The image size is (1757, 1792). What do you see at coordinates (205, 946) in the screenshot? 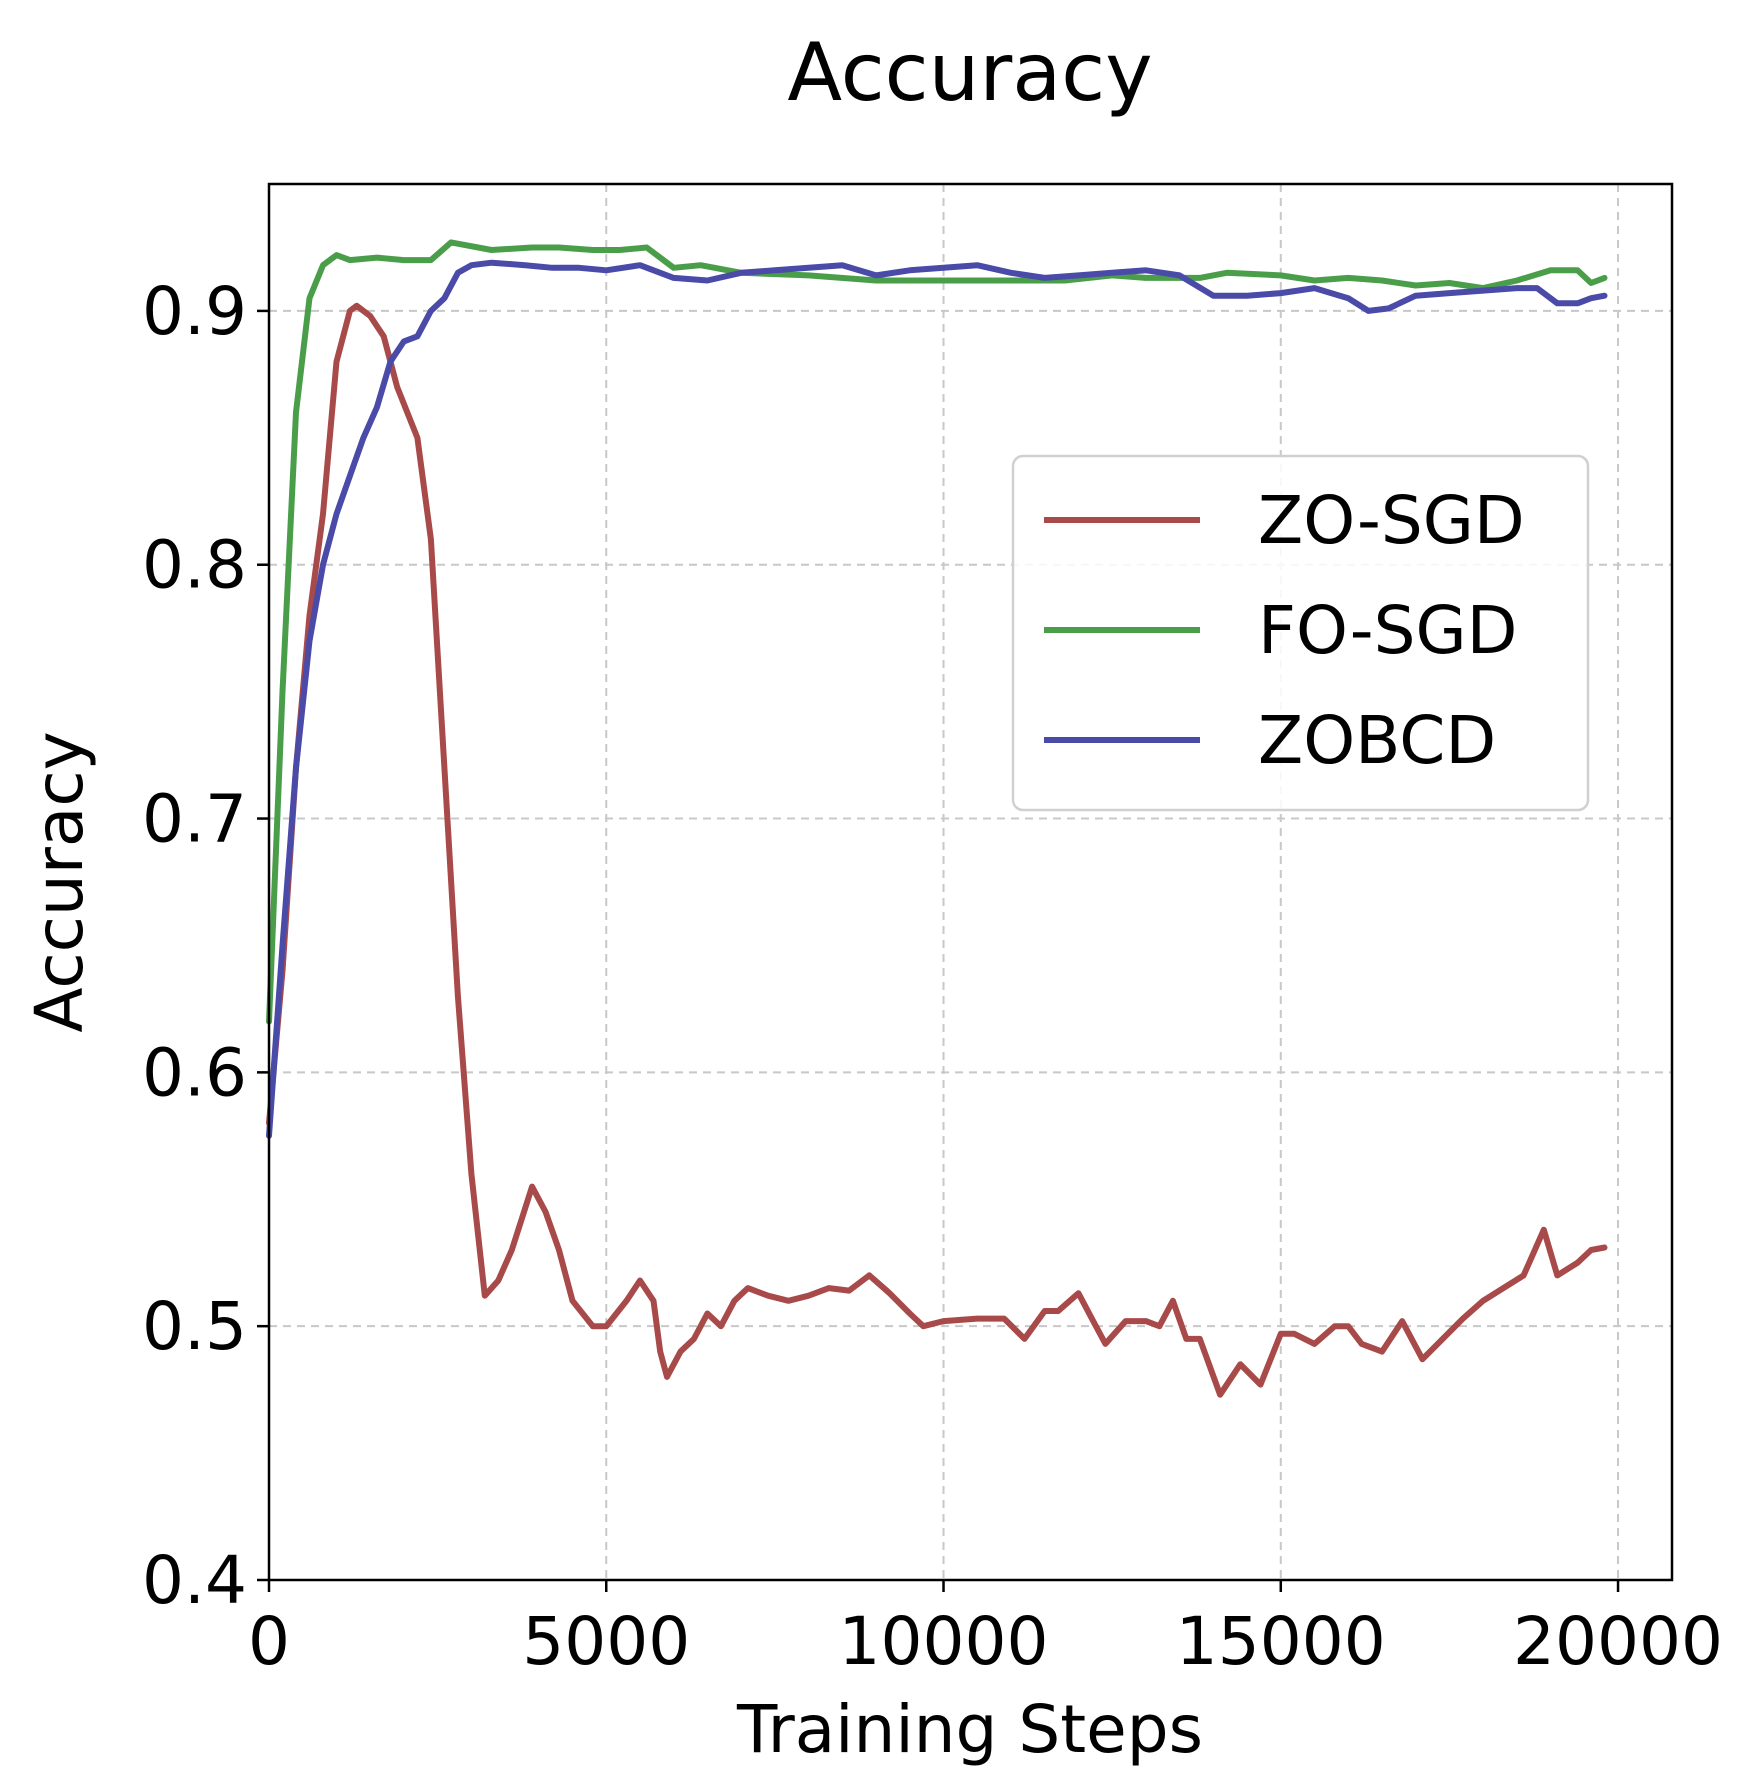
I see `y-axis-ticks: 0.4 0.5 0.6 0.7 0.8 0.9` at bounding box center [205, 946].